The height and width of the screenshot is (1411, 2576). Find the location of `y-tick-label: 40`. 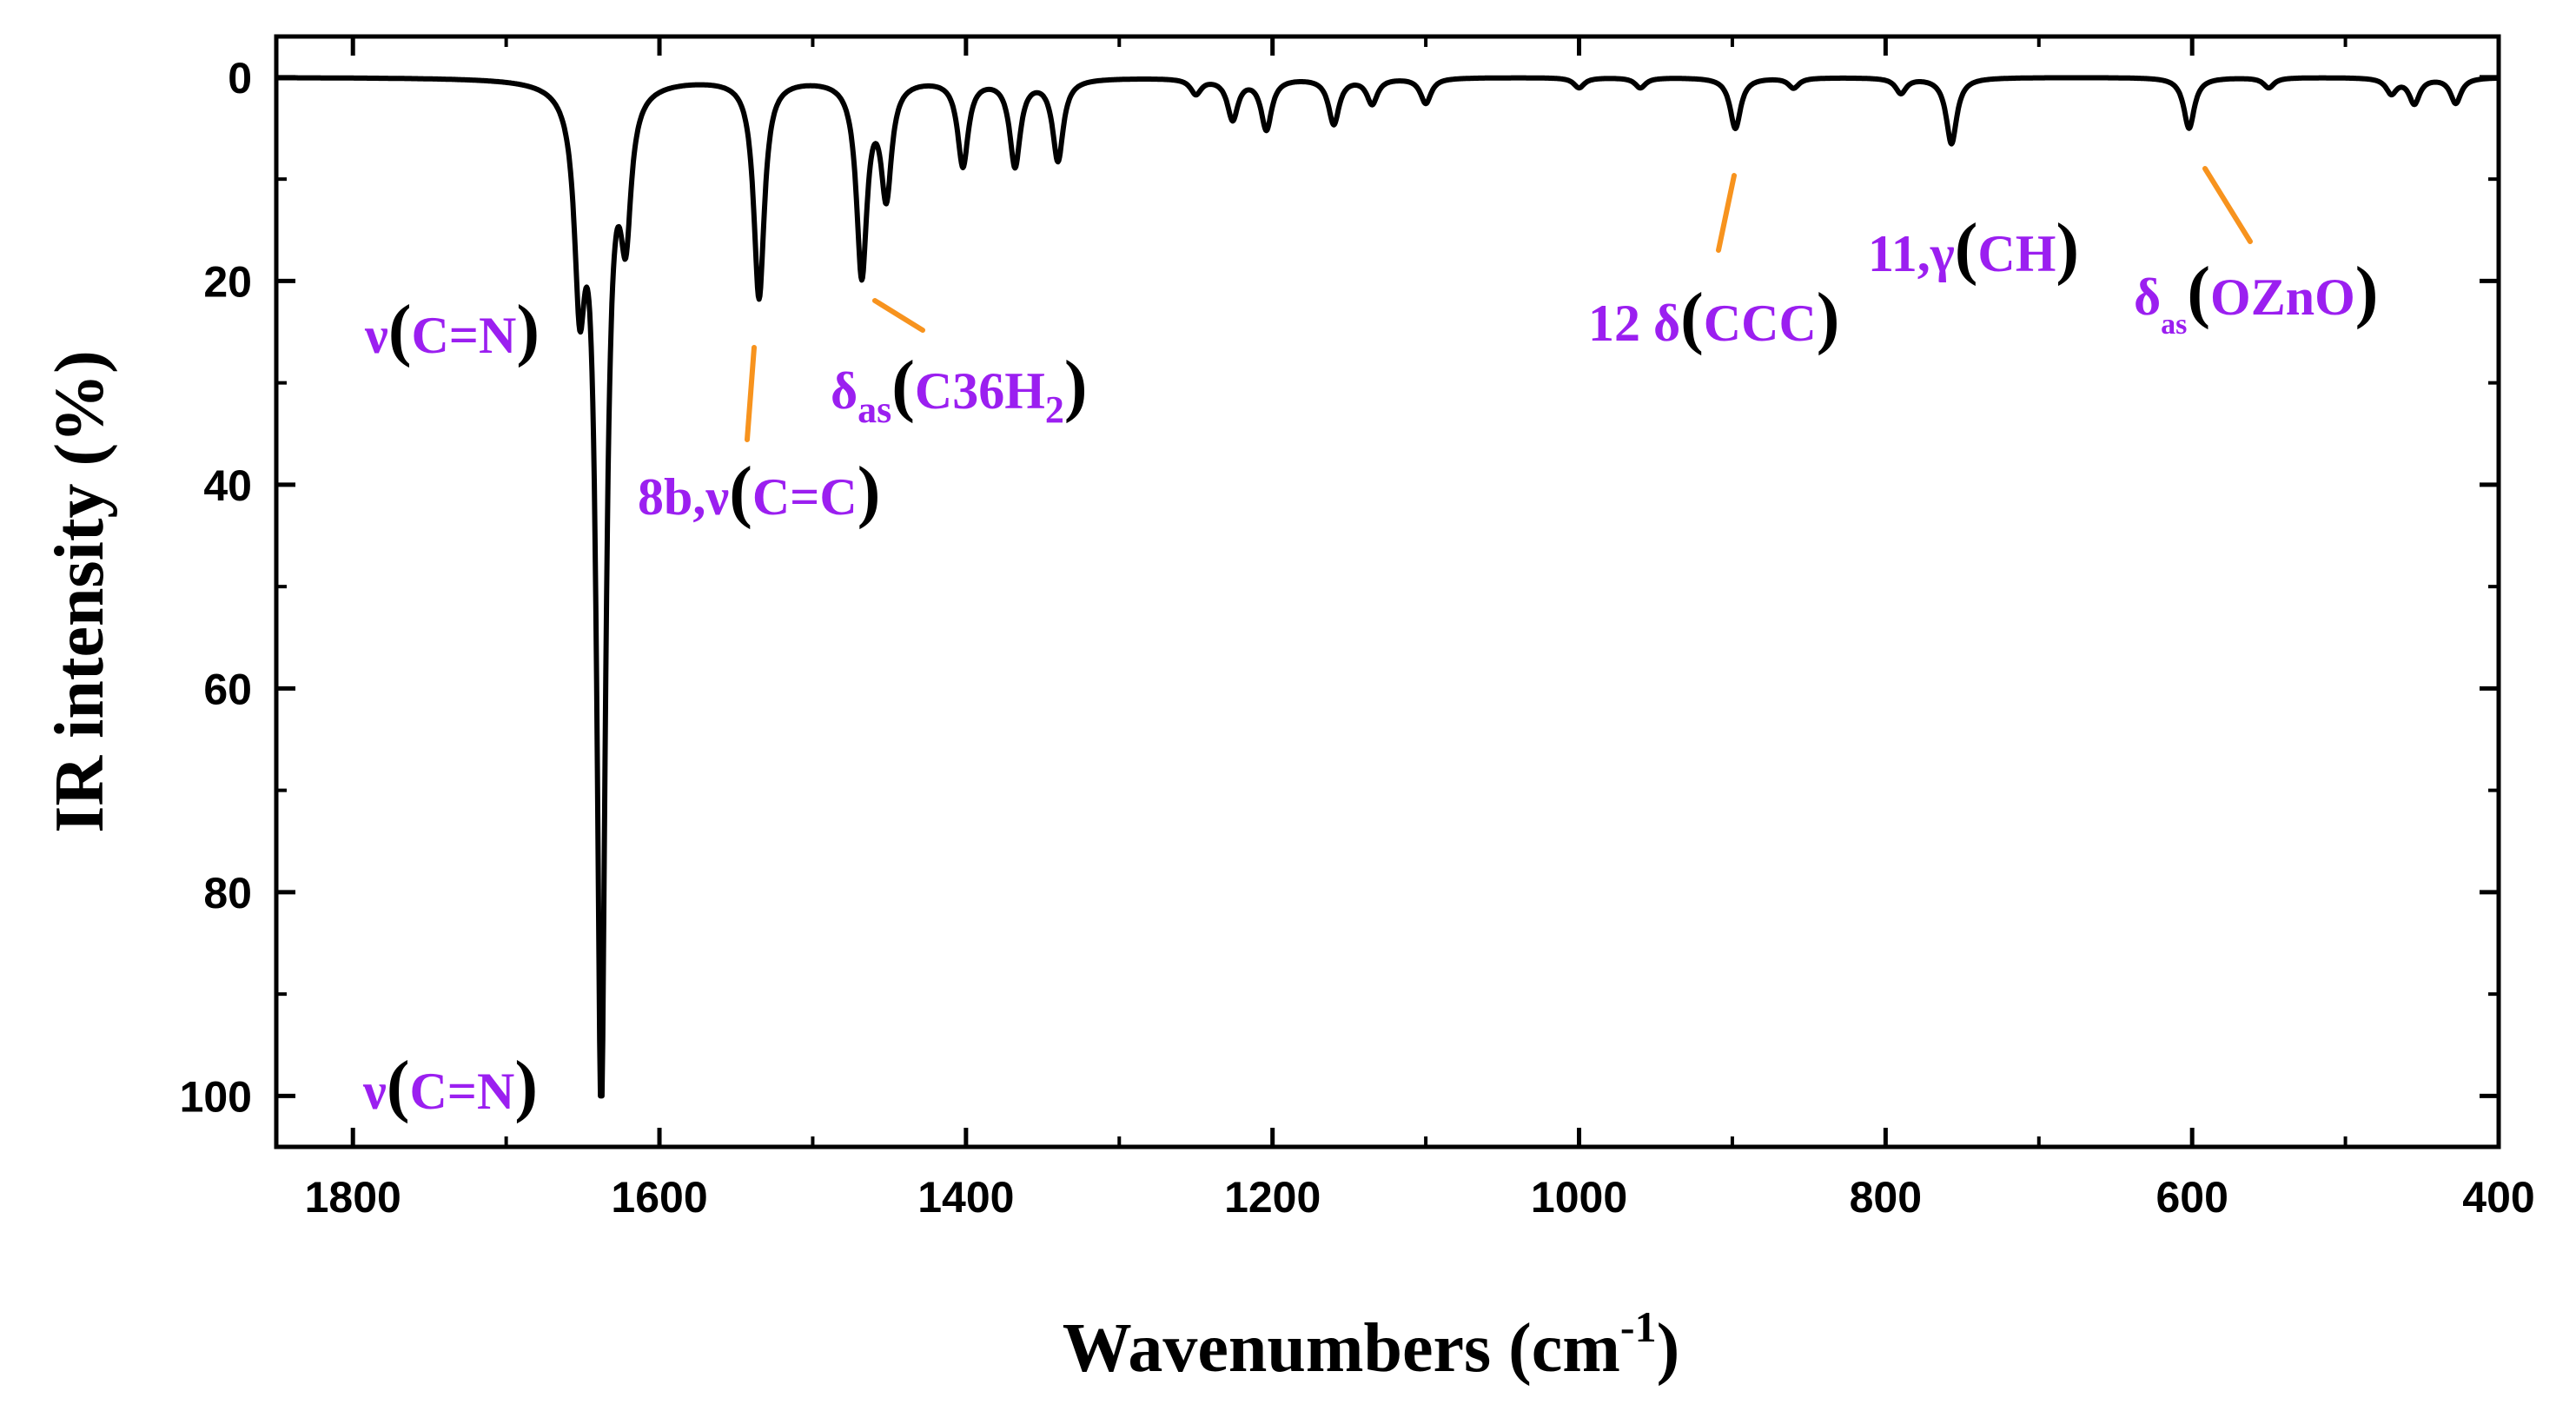

y-tick-label: 40 is located at coordinates (227, 485).